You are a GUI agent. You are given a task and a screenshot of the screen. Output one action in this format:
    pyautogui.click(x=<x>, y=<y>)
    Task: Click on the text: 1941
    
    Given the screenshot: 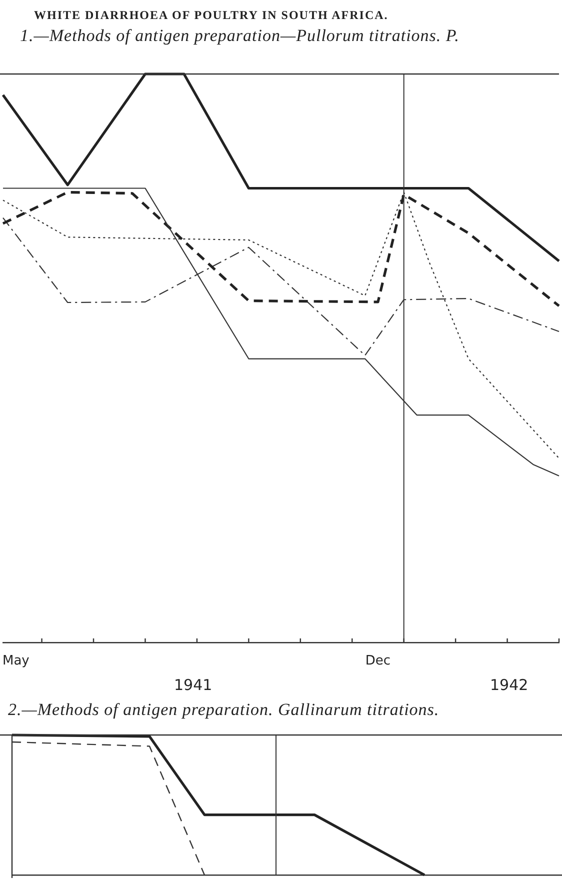 What is the action you would take?
    pyautogui.click(x=193, y=685)
    